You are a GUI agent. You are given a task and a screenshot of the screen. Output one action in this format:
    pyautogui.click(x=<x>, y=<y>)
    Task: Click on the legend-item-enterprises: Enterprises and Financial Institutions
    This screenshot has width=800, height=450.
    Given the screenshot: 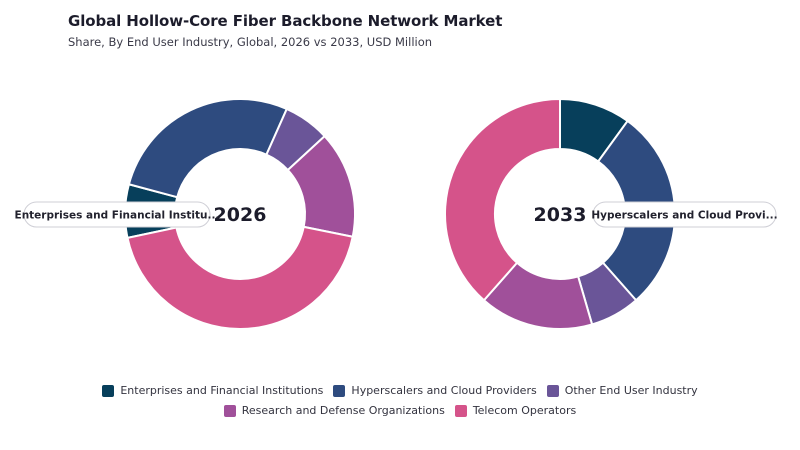 What is the action you would take?
    pyautogui.click(x=212, y=390)
    